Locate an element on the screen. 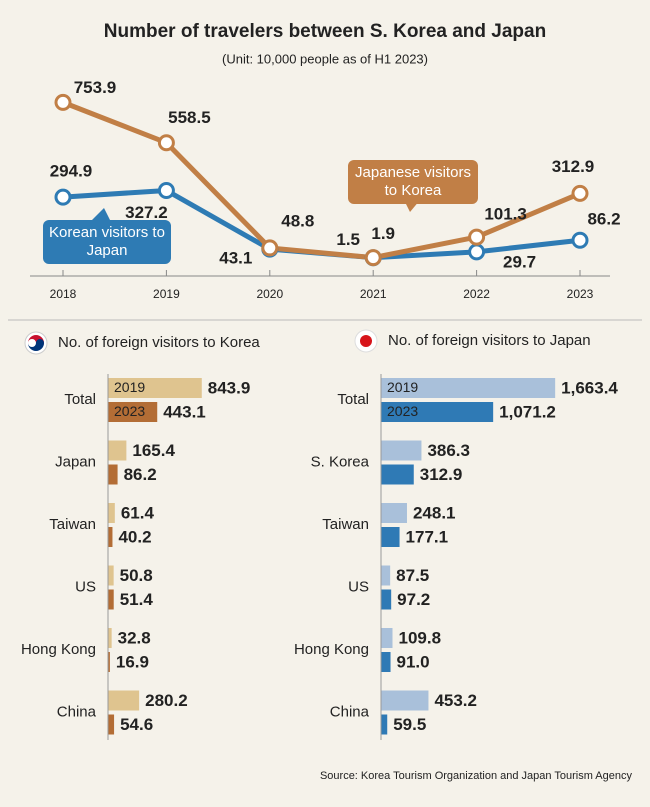  data-label: 1,663.4 is located at coordinates (589, 387).